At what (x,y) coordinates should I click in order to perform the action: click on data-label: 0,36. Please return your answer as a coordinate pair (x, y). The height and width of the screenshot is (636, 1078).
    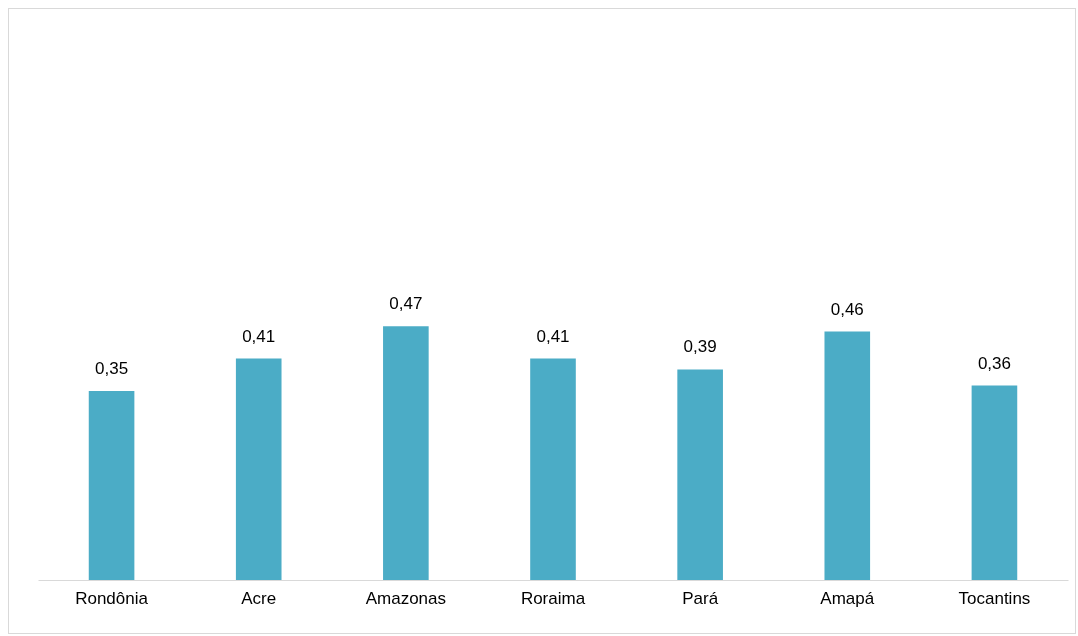
    Looking at the image, I should click on (994, 363).